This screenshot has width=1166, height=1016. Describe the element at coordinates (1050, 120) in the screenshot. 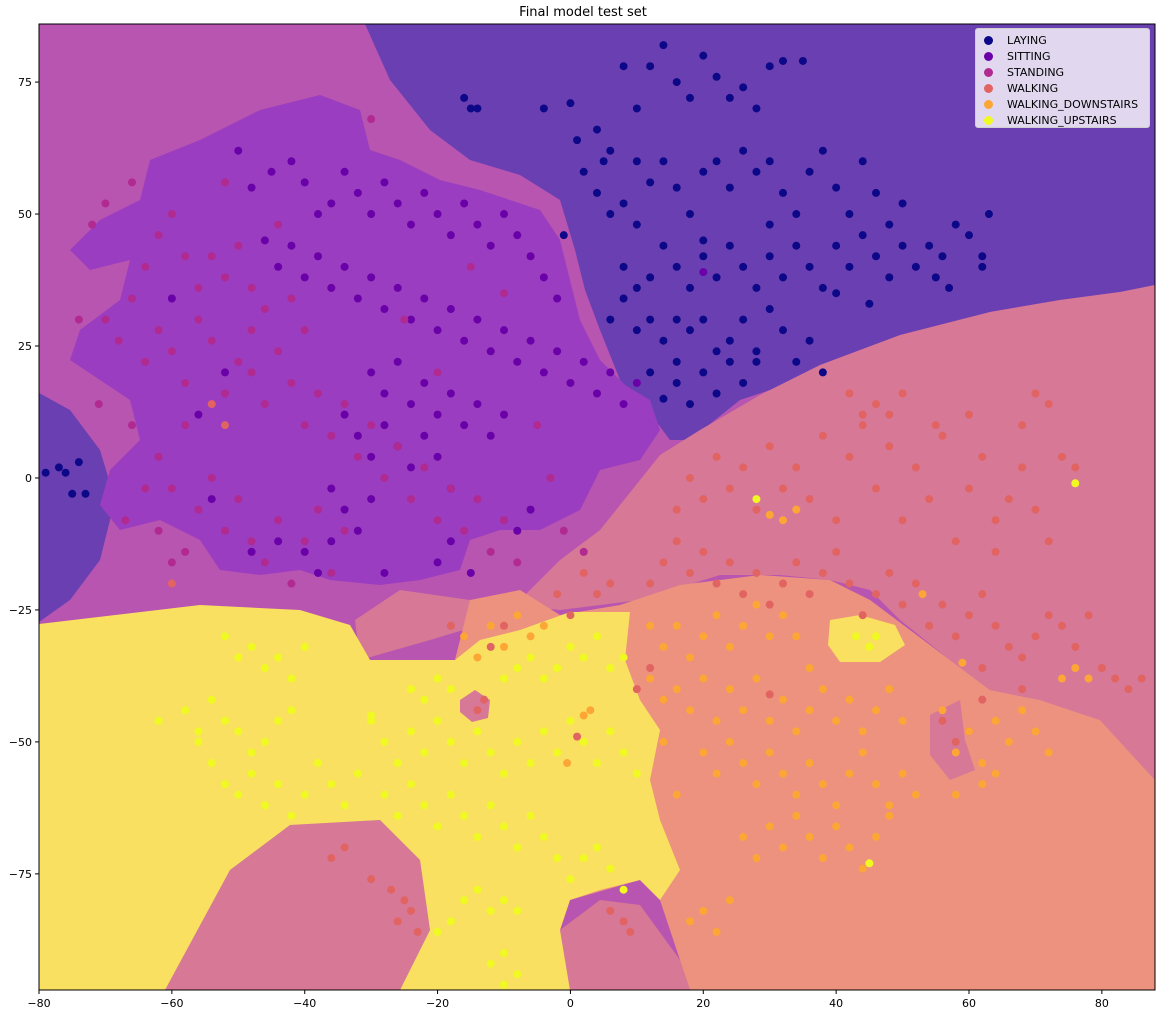

I see `legend-item: WALKING_UPSTAIRS` at that location.